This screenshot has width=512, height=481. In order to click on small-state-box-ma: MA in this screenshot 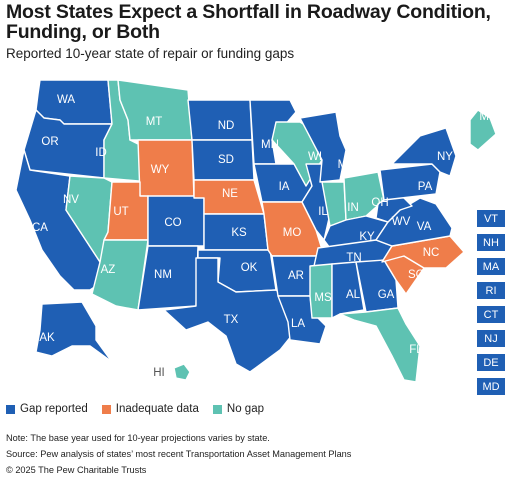, I will do `click(491, 266)`.